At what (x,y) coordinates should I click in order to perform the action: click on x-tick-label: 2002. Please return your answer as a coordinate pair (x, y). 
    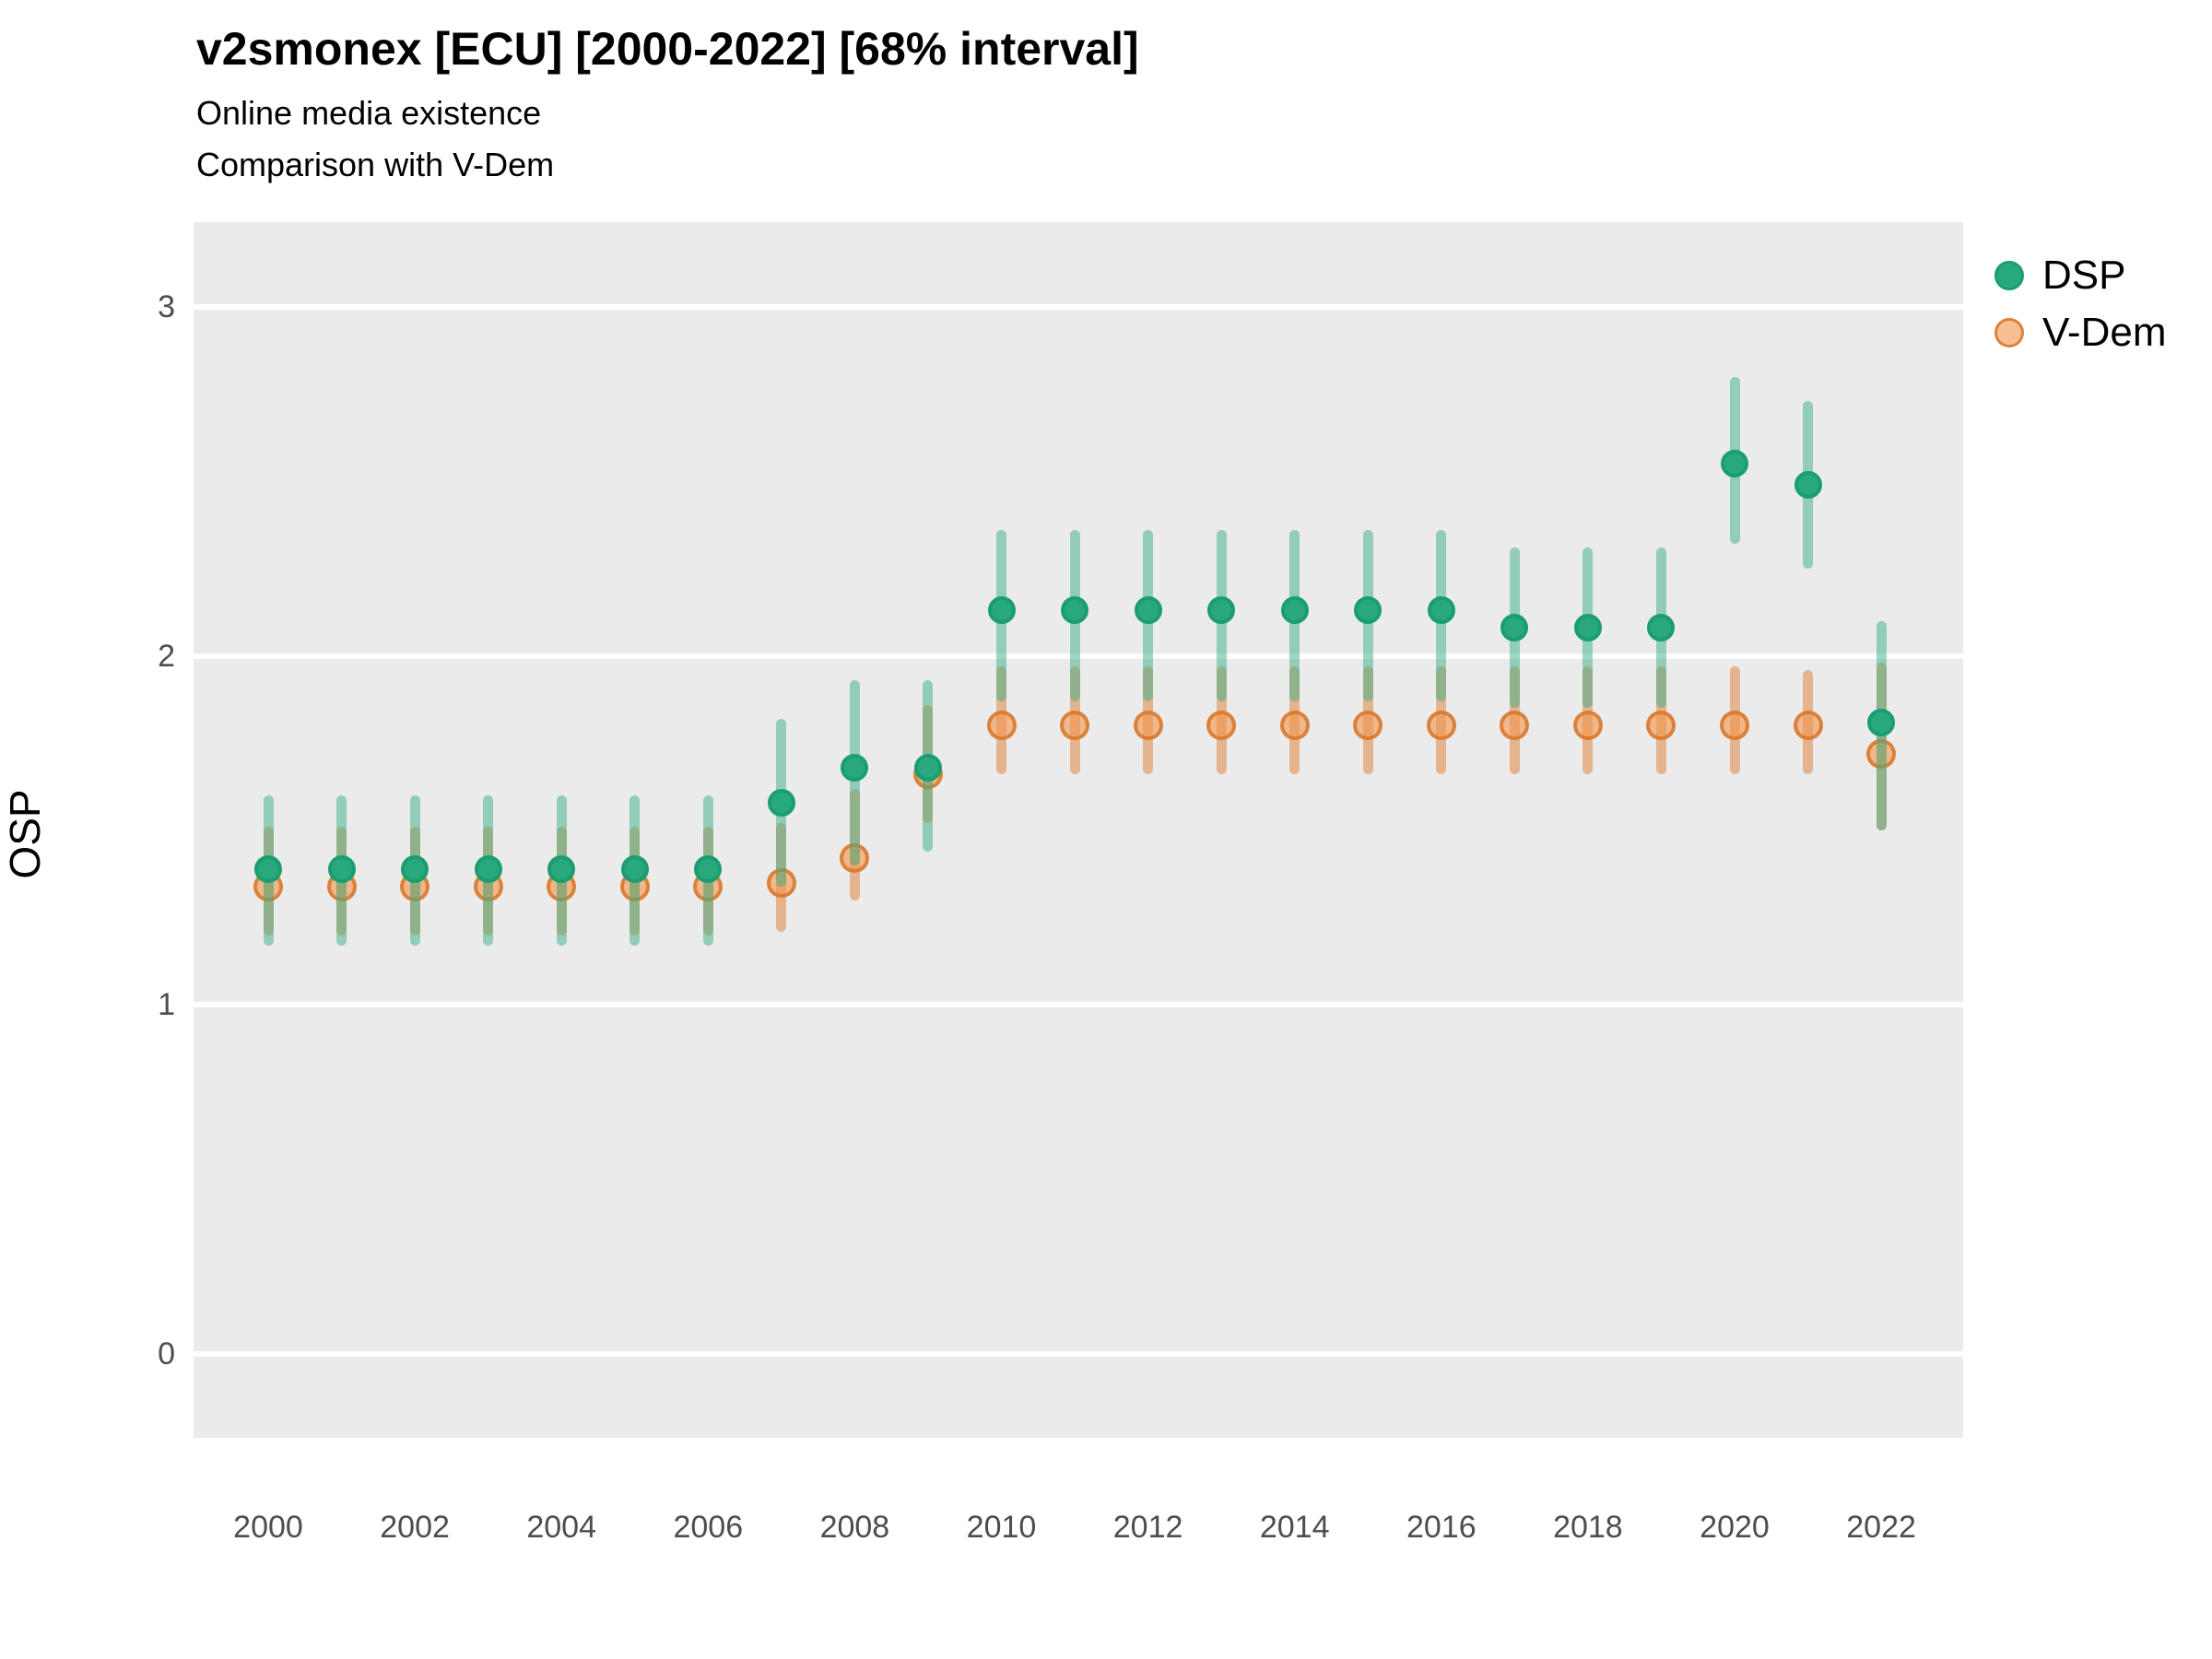
    Looking at the image, I should click on (415, 1527).